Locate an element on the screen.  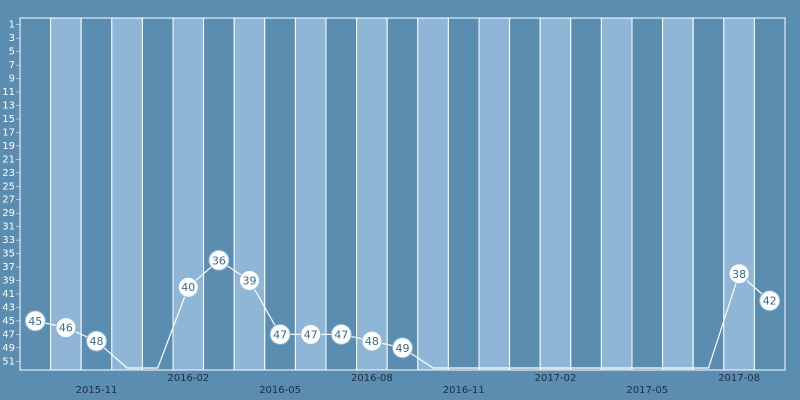
x-tick-label: 2016-08 is located at coordinates (372, 378).